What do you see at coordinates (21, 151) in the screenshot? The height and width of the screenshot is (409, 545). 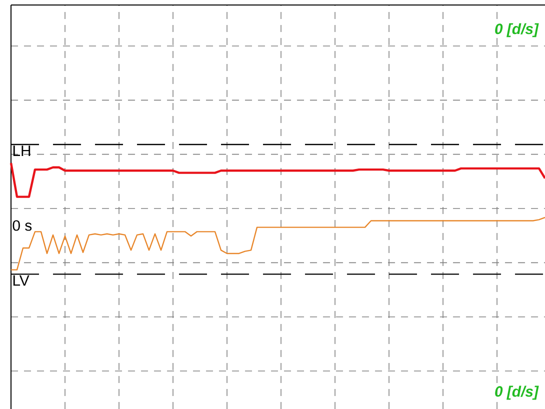 I see `ref-line-label: LH` at bounding box center [21, 151].